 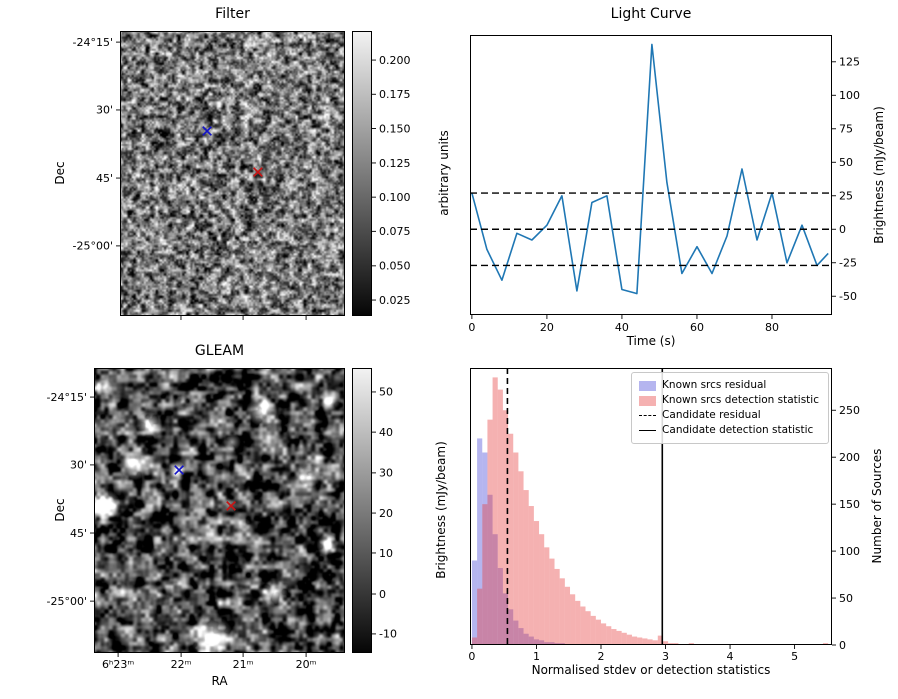 What do you see at coordinates (665, 656) in the screenshot?
I see `svg-text: 3` at bounding box center [665, 656].